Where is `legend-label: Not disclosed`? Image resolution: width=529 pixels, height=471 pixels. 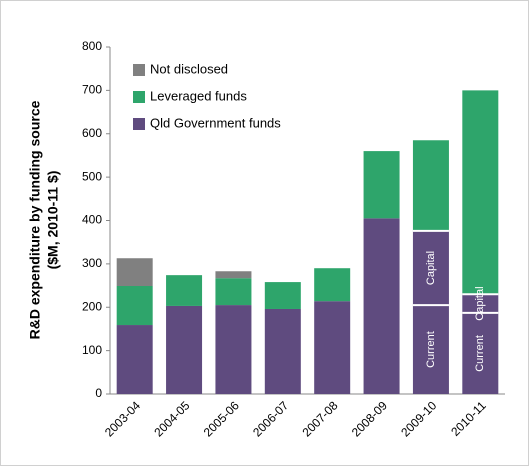
legend-label: Not disclosed is located at coordinates (189, 68).